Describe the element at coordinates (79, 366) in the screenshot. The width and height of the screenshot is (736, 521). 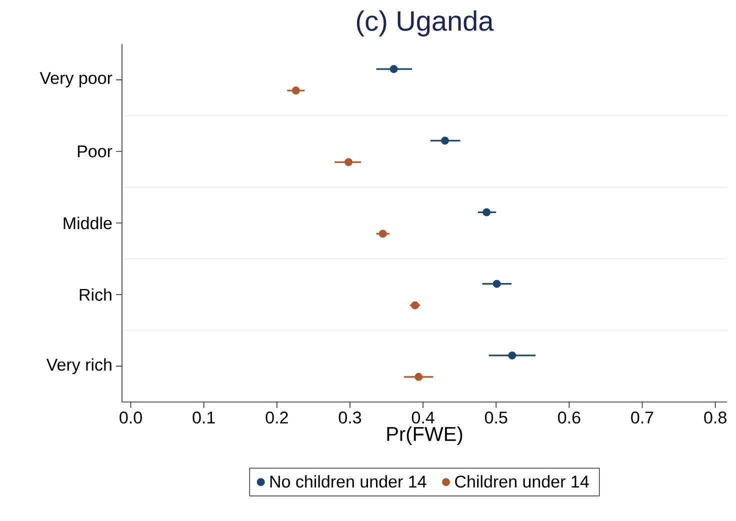
I see `y-tick-label: Very rich` at that location.